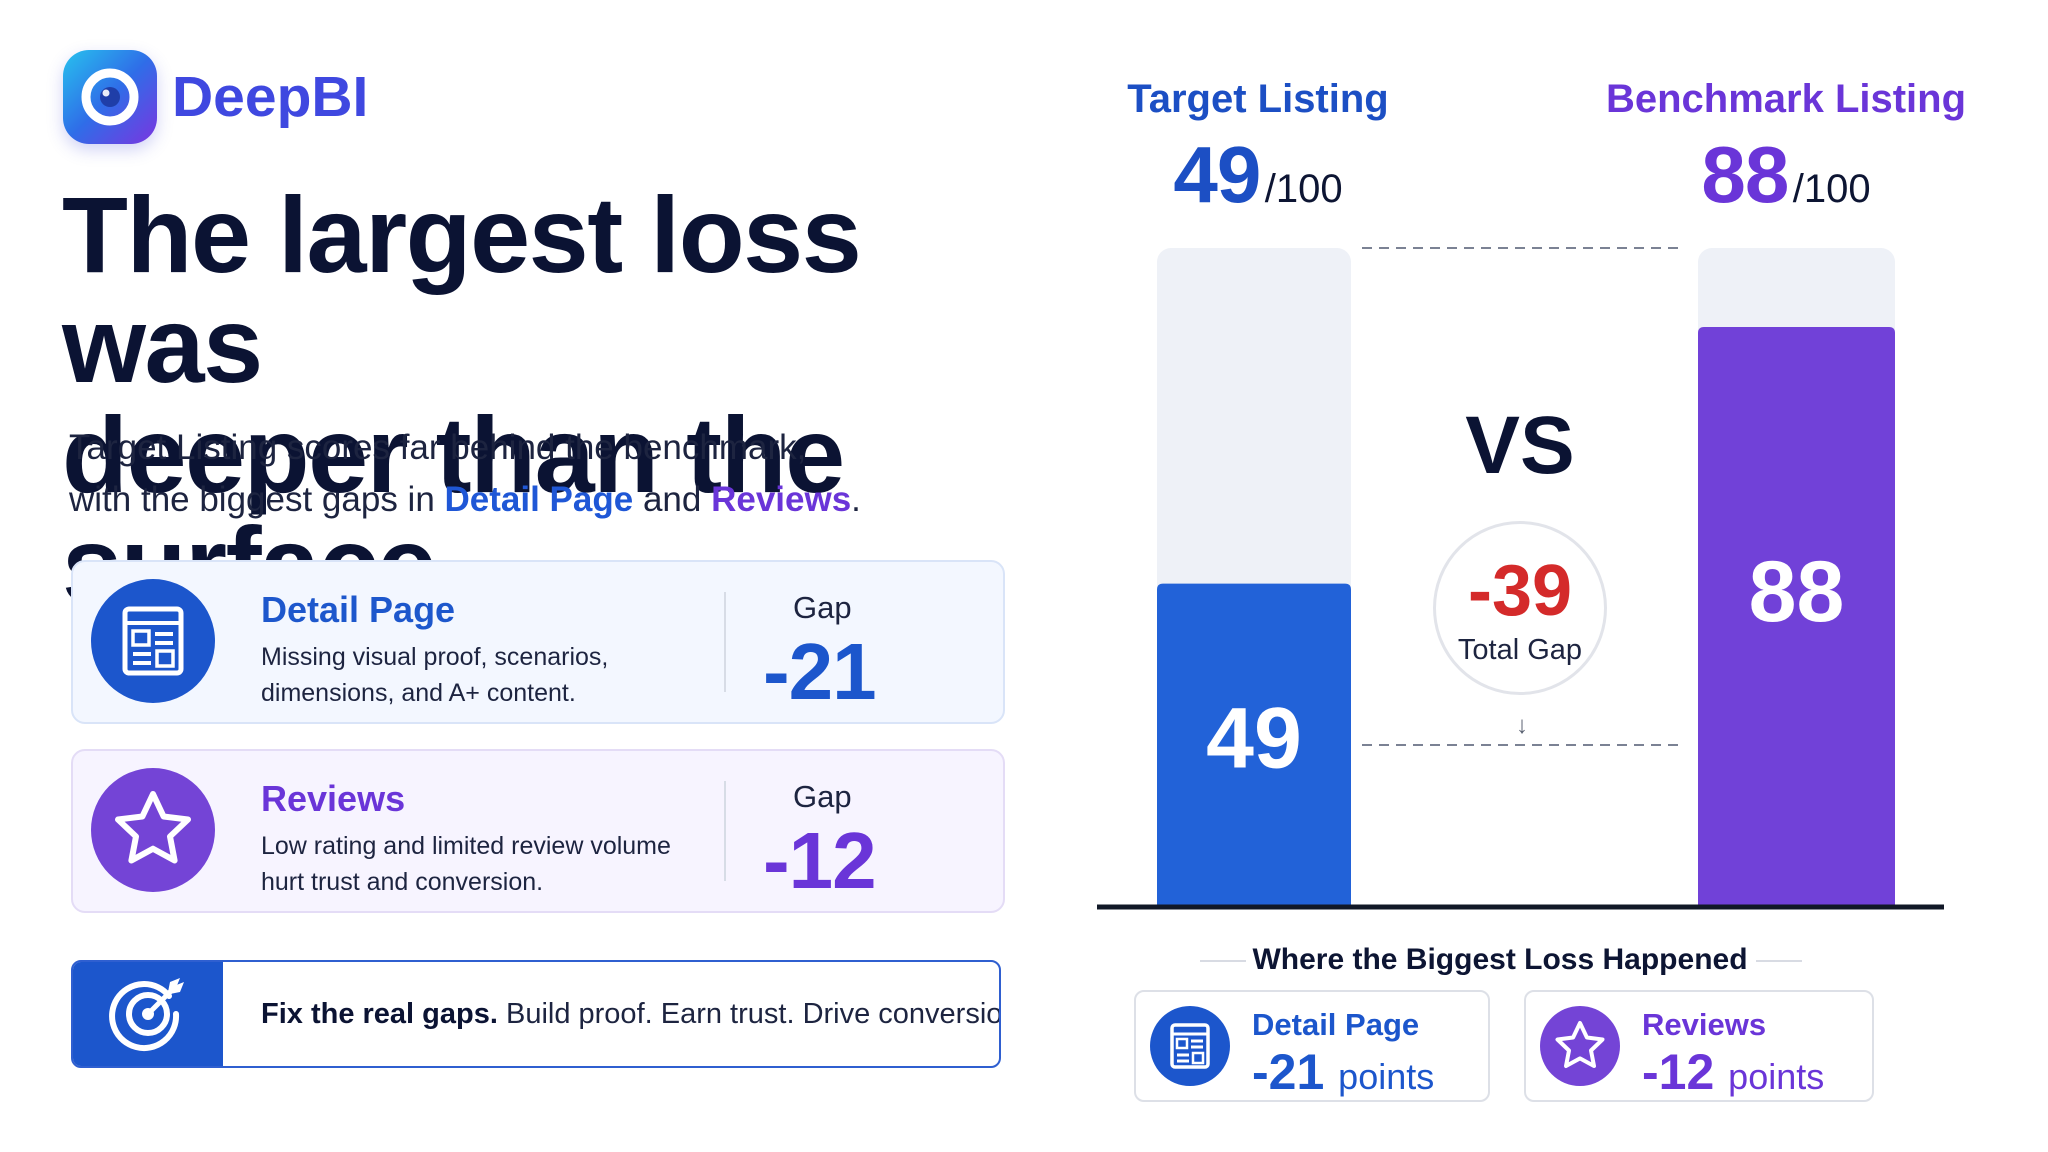 The height and width of the screenshot is (1152, 2048). I want to click on breakdown-item-value: -21 points, so click(1343, 1074).